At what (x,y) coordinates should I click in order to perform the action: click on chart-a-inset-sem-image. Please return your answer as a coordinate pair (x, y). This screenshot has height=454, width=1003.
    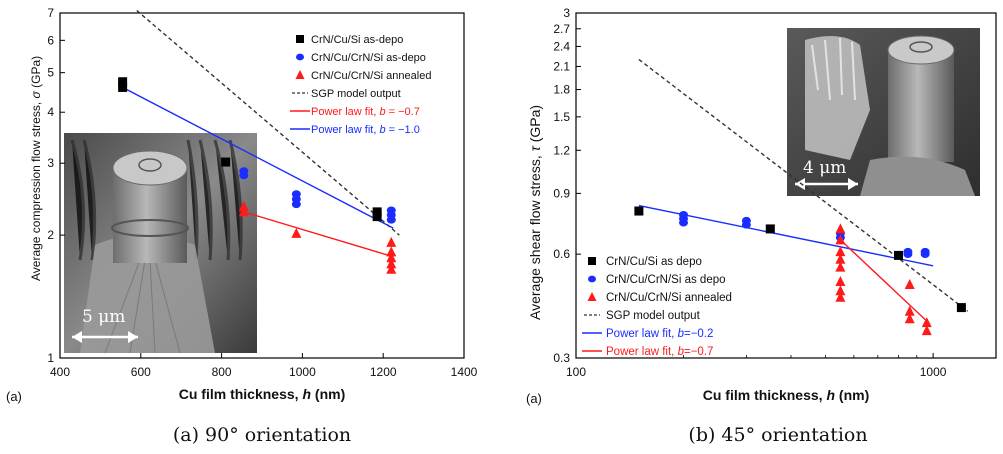
    Looking at the image, I should click on (160, 243).